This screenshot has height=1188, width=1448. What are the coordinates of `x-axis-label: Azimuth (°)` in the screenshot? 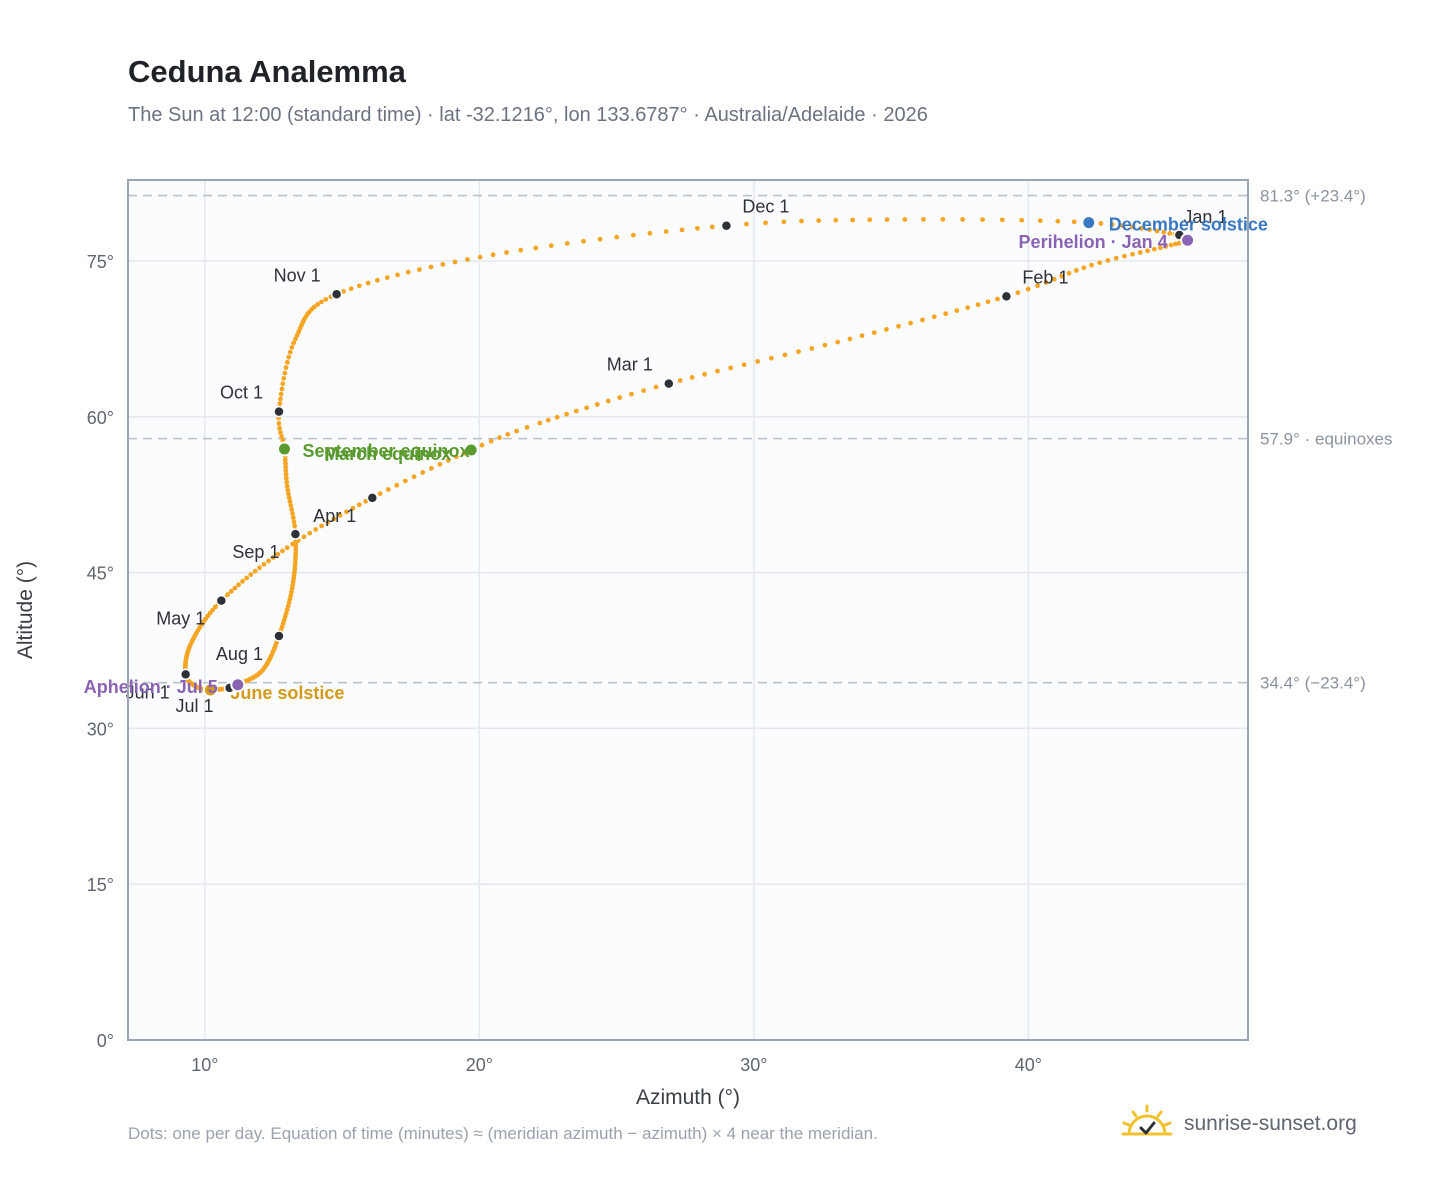 It's located at (688, 1097).